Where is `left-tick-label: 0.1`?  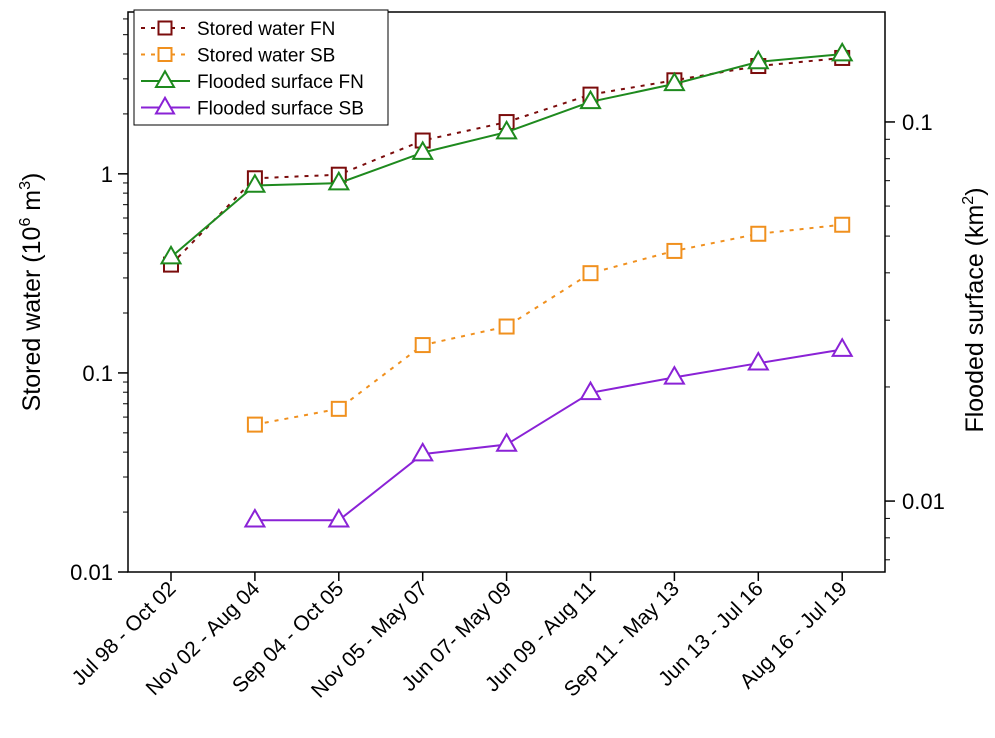 left-tick-label: 0.1 is located at coordinates (97, 373).